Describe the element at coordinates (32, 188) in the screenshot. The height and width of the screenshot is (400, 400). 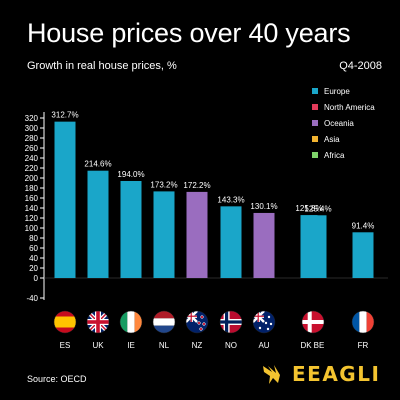
I see `y-tick-label: 180` at that location.